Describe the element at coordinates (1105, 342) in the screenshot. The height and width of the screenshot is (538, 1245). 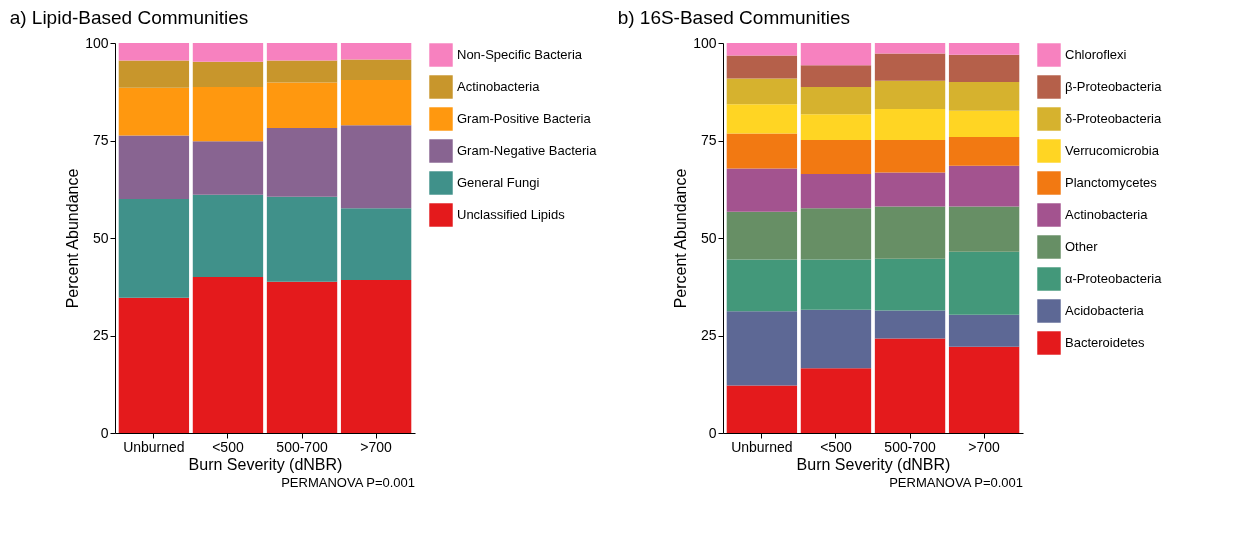
I see `legend-label: Bacteroidetes` at that location.